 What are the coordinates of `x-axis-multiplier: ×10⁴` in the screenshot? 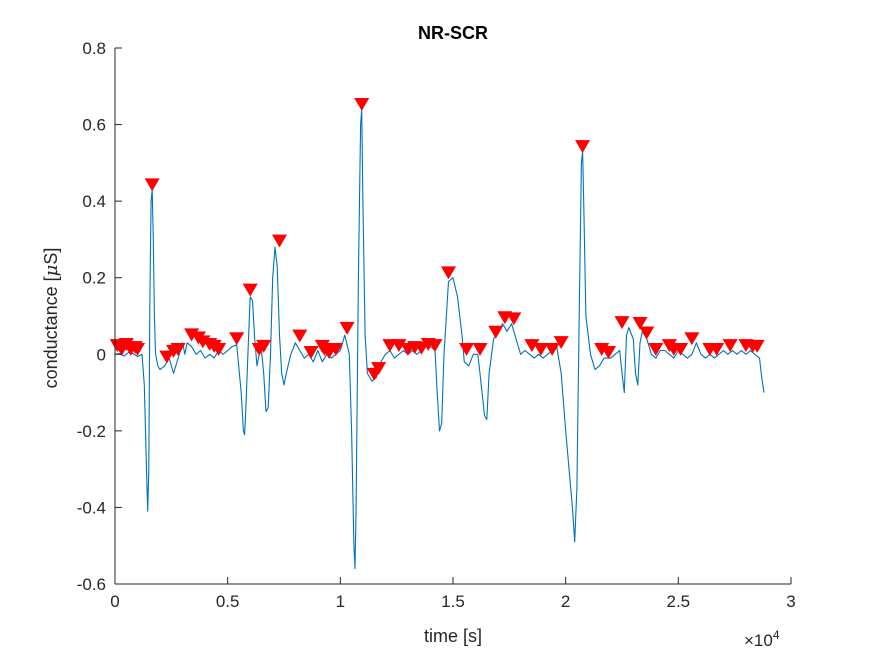 It's located at (762, 639).